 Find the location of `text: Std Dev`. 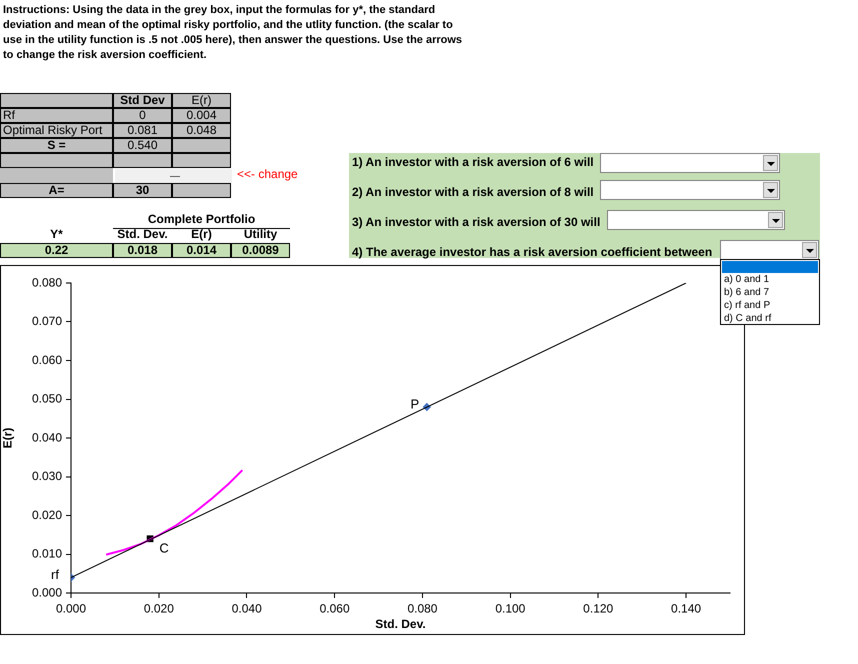

text: Std Dev is located at coordinates (142, 100).